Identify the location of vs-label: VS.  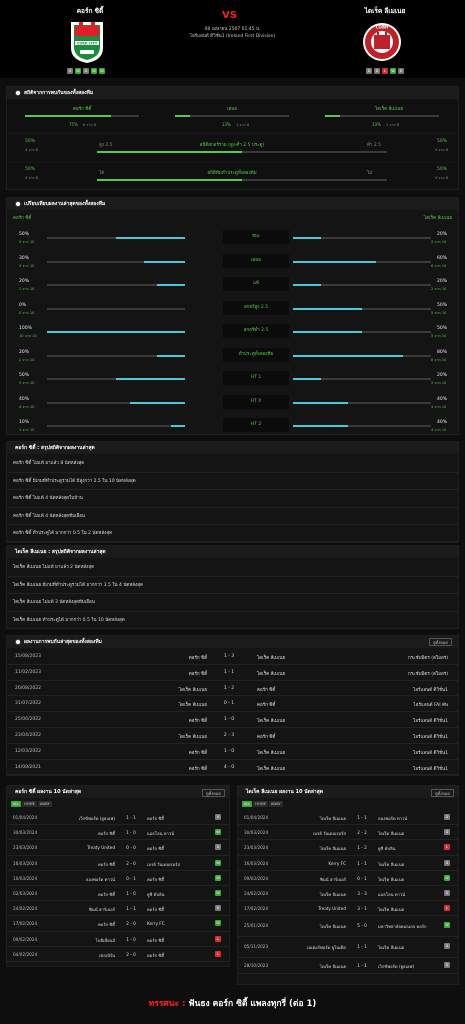
(229, 15).